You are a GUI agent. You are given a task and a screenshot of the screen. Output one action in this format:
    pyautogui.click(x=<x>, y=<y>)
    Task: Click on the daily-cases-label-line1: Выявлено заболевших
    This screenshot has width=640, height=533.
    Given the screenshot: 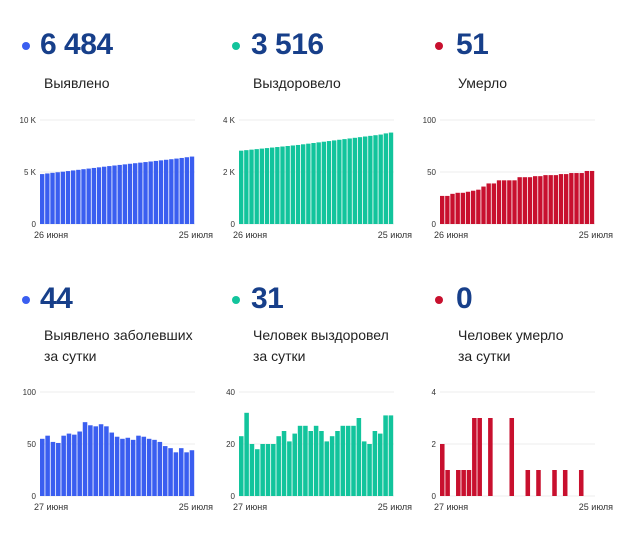 What is the action you would take?
    pyautogui.click(x=118, y=335)
    